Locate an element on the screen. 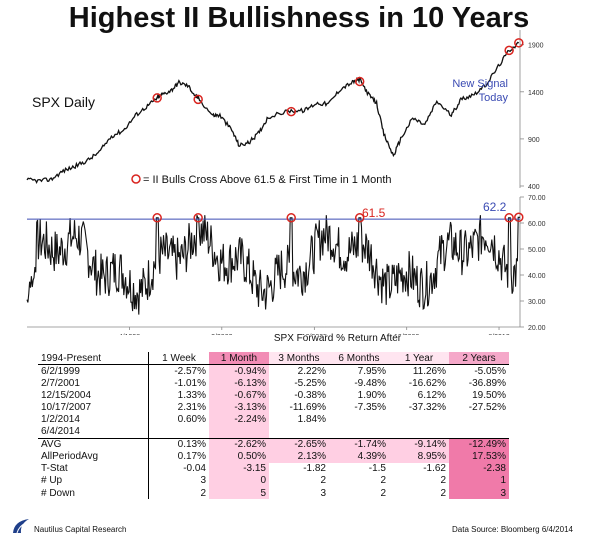 The image size is (598, 543). value-cell: 1 is located at coordinates (479, 481).